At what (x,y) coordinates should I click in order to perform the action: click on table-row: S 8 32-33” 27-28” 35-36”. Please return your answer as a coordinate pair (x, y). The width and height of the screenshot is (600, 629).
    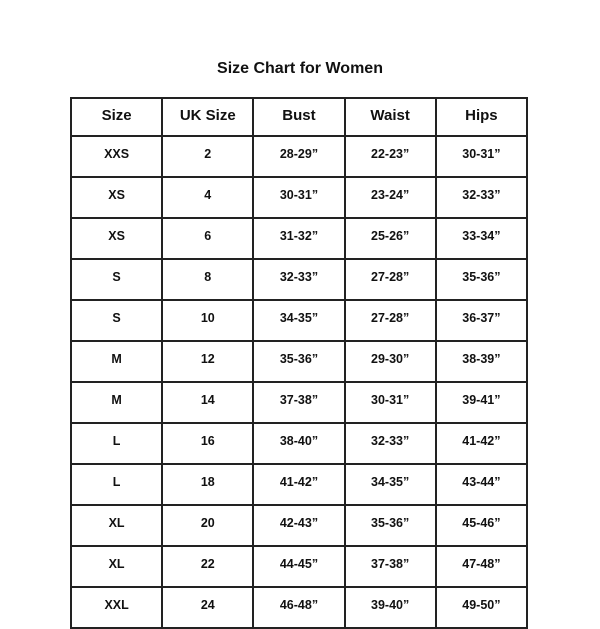
    Looking at the image, I should click on (299, 279).